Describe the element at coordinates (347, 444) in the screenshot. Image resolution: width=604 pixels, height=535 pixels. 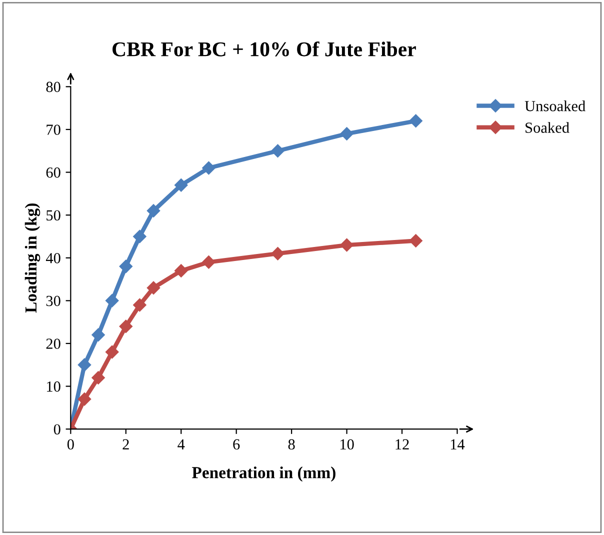
I see `x-tick-label: 10` at that location.